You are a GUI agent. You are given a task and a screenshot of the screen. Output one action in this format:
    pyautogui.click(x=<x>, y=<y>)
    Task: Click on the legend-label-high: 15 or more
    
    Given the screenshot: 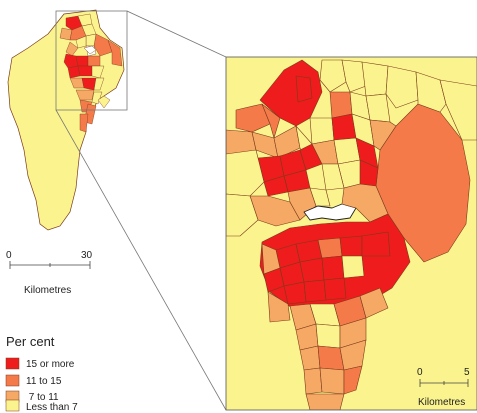 What is the action you would take?
    pyautogui.click(x=50, y=364)
    